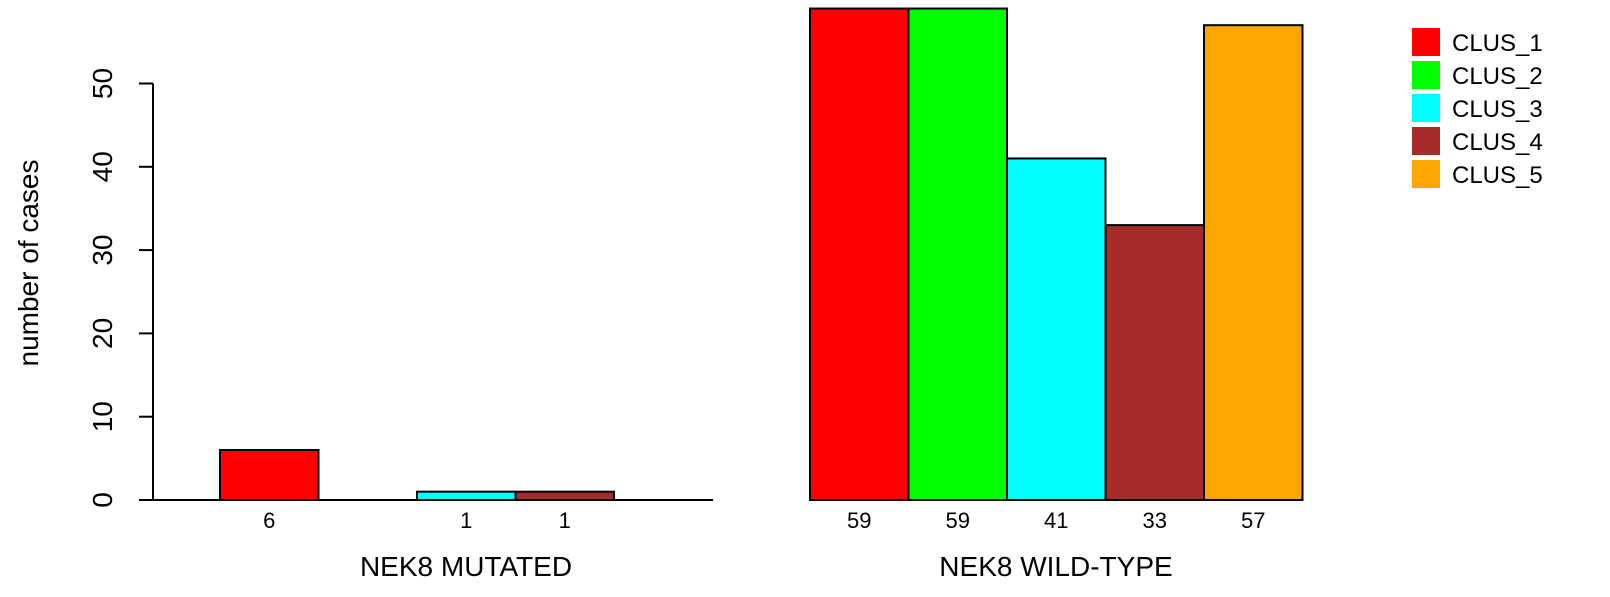 This screenshot has height=597, width=1610. I want to click on legend-item: CLUS_4, so click(1477, 141).